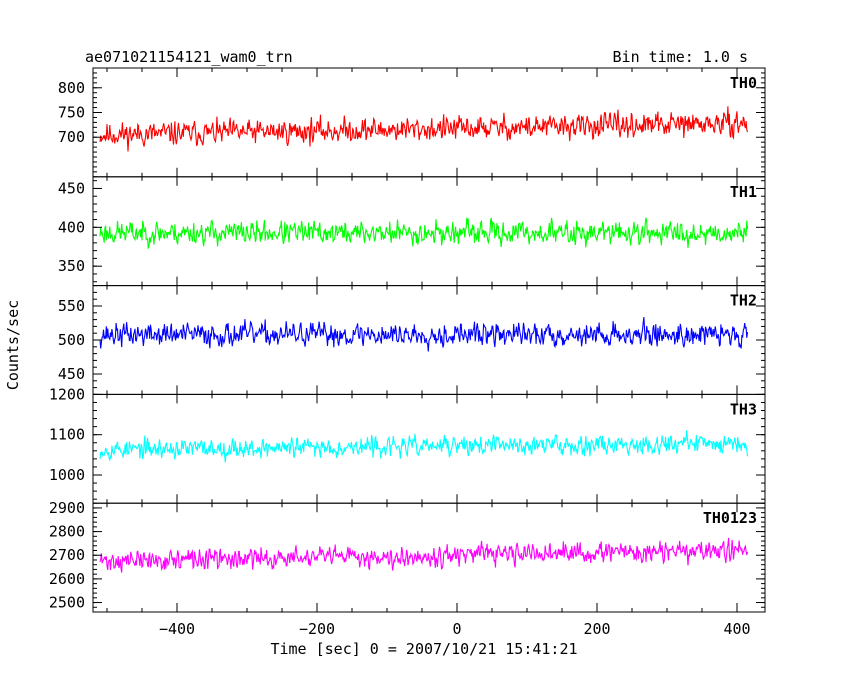  Describe the element at coordinates (71, 227) in the screenshot. I see `y-tick-label: 400` at that location.